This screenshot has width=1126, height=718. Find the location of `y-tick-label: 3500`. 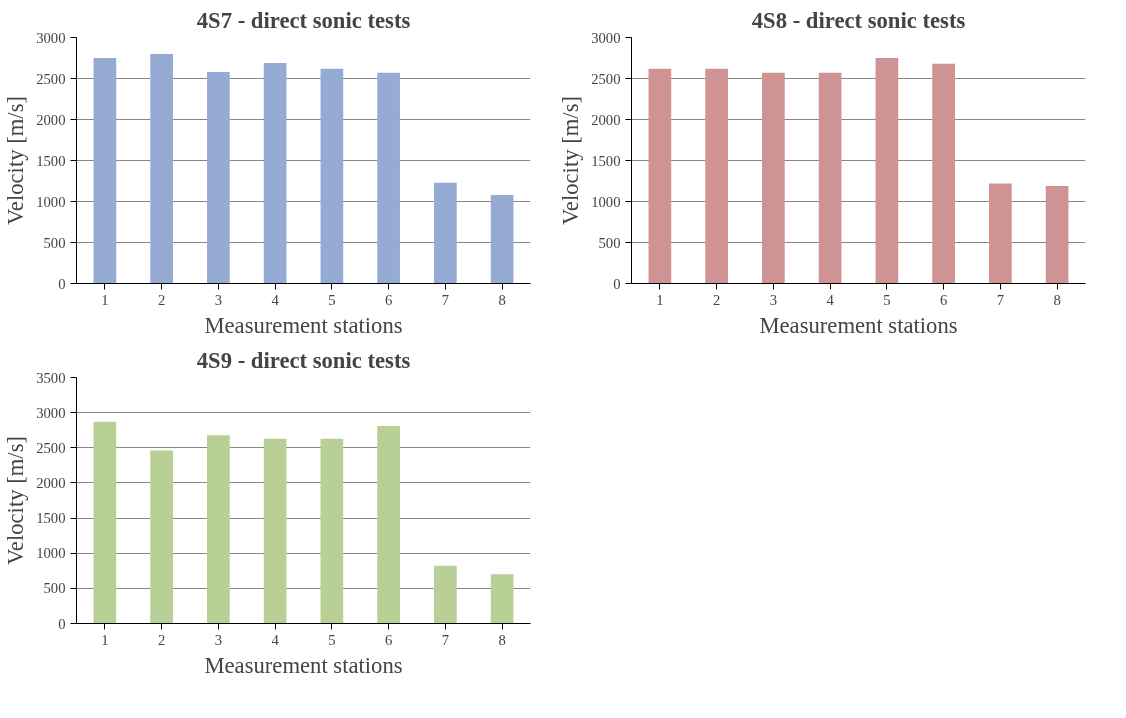

y-tick-label: 3500 is located at coordinates (51, 377).